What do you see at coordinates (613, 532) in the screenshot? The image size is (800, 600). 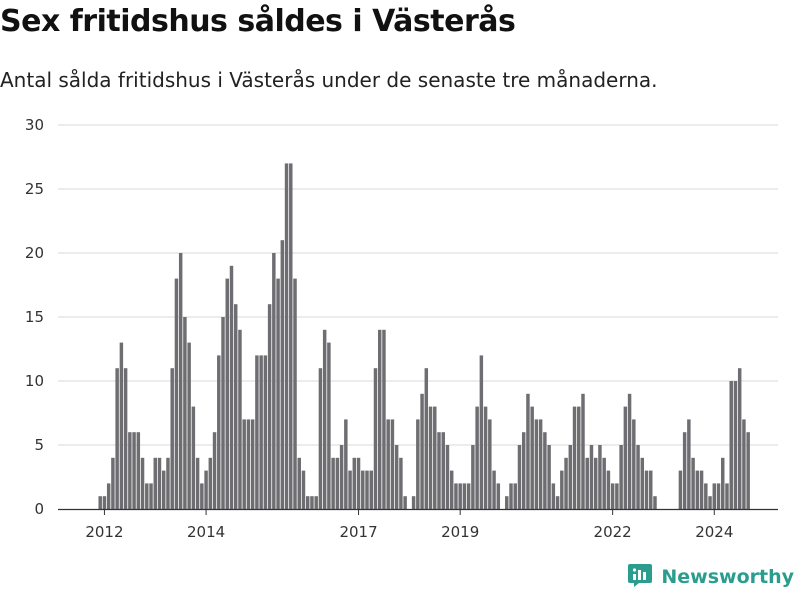 I see `x-tick-label: 2022` at bounding box center [613, 532].